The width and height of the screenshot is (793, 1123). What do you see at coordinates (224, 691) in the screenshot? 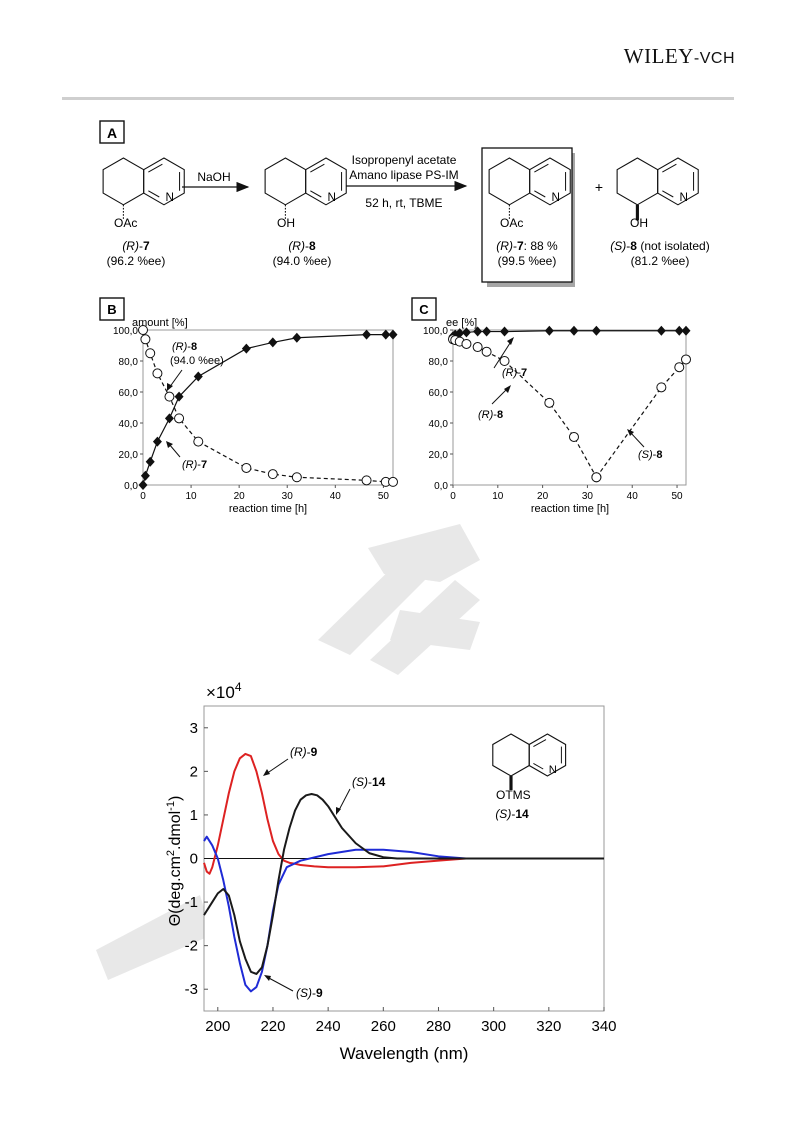
I see `cd-scale-label: ×10⁴` at bounding box center [224, 691].